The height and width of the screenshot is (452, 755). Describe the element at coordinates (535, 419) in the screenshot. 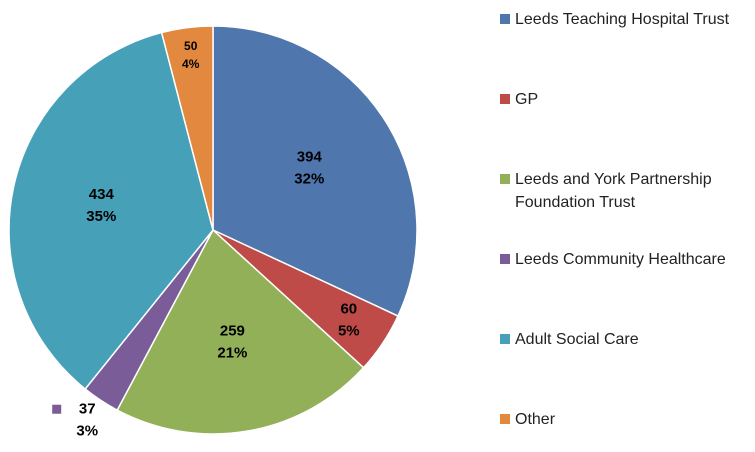

I see `legend-label: Other` at that location.